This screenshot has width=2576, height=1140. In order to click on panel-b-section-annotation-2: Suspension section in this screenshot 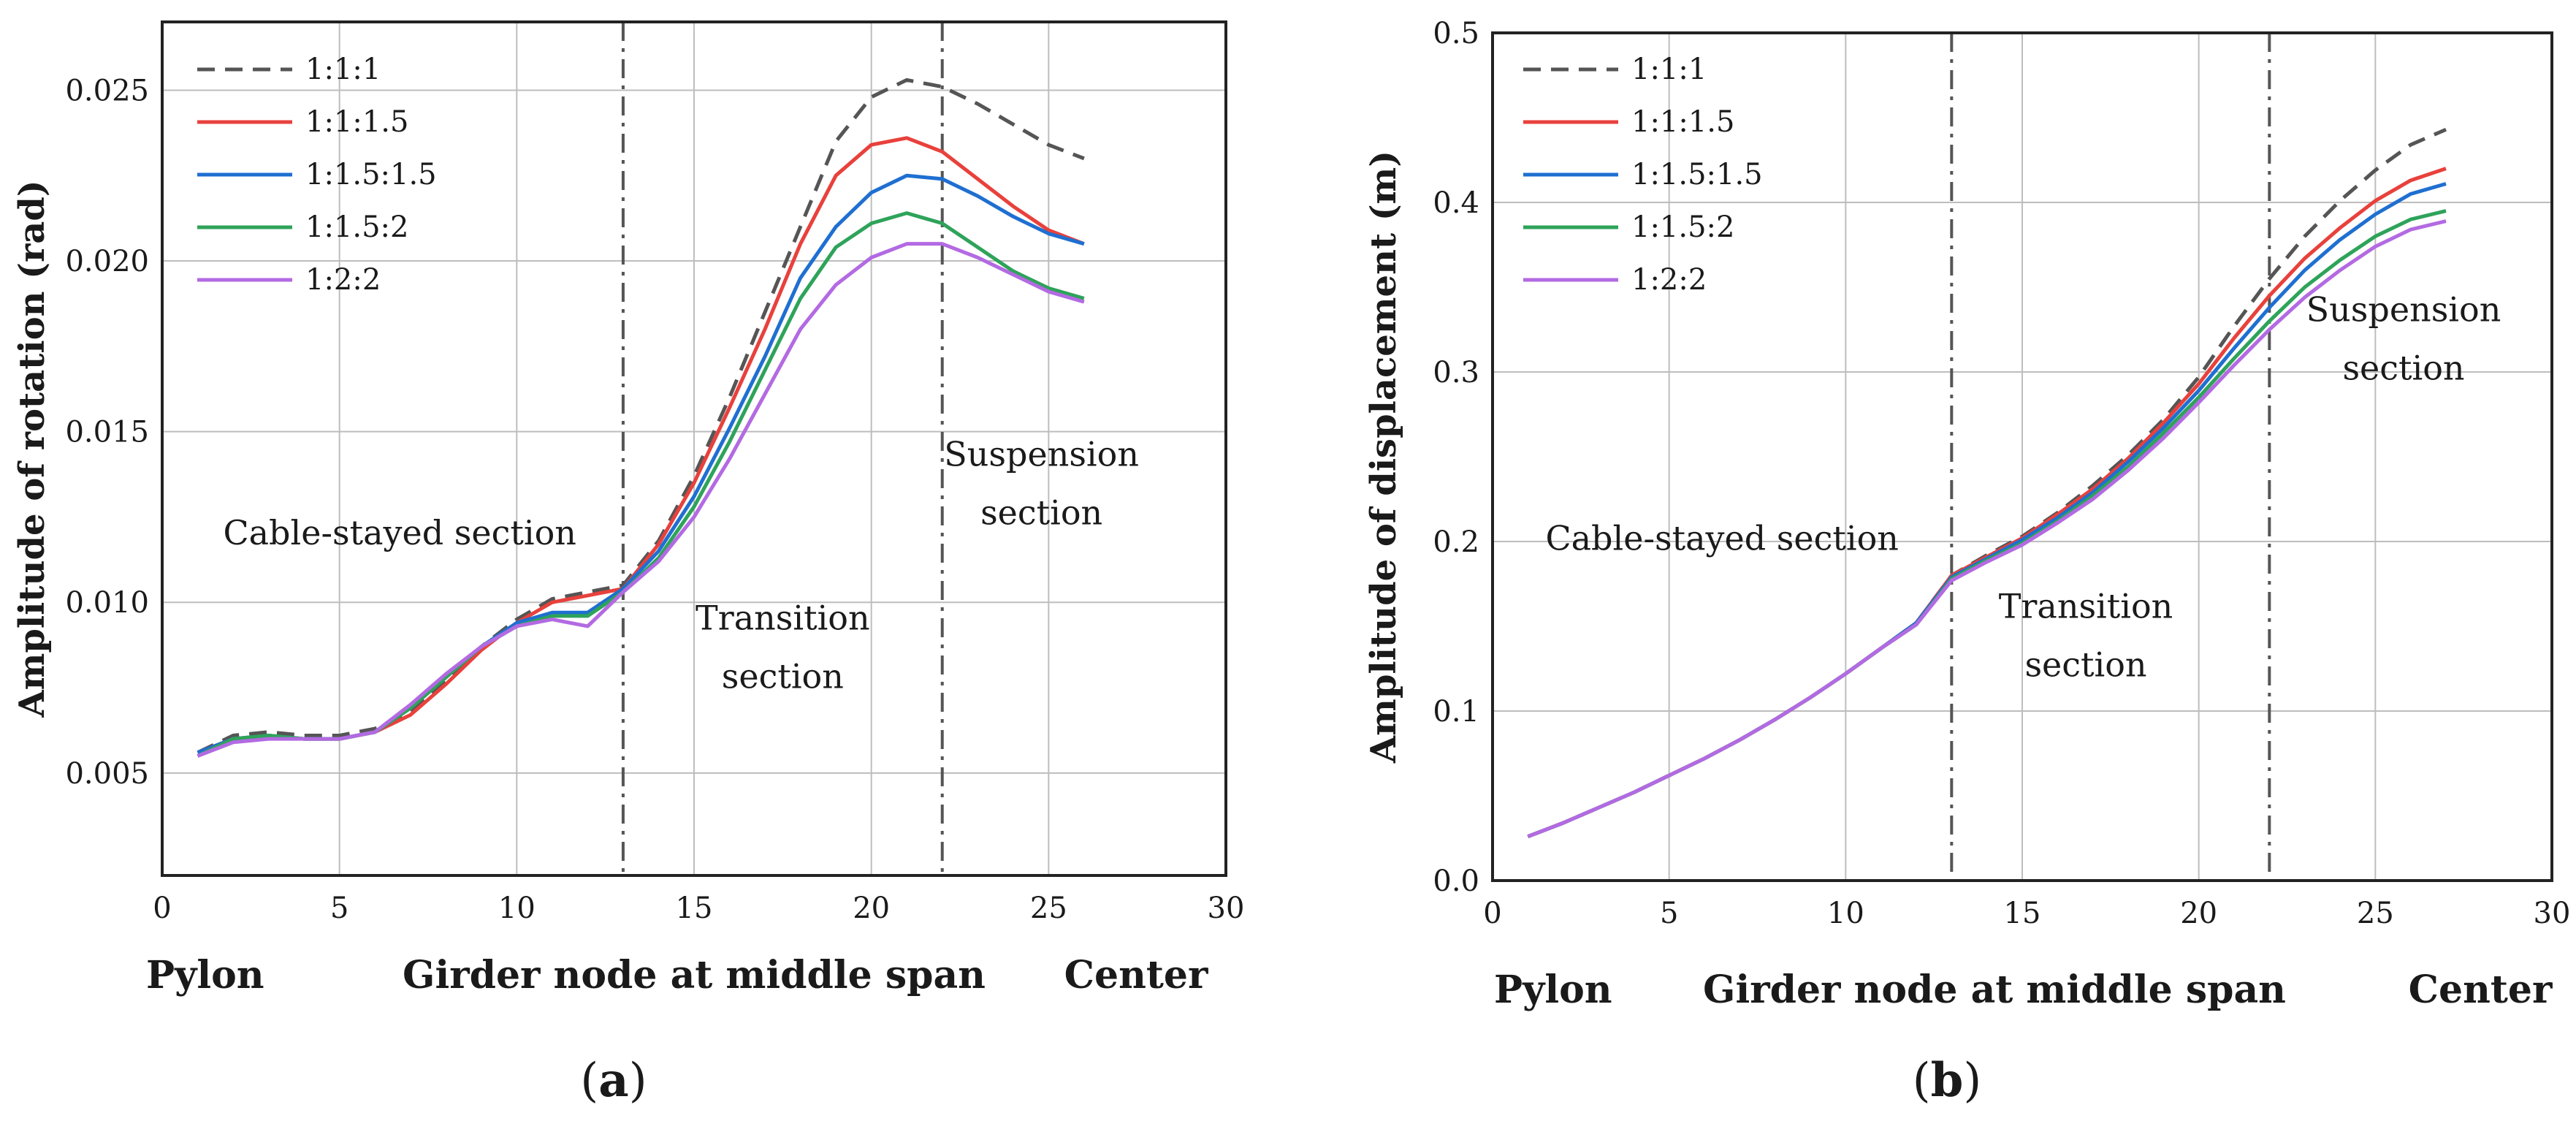, I will do `click(2404, 338)`.